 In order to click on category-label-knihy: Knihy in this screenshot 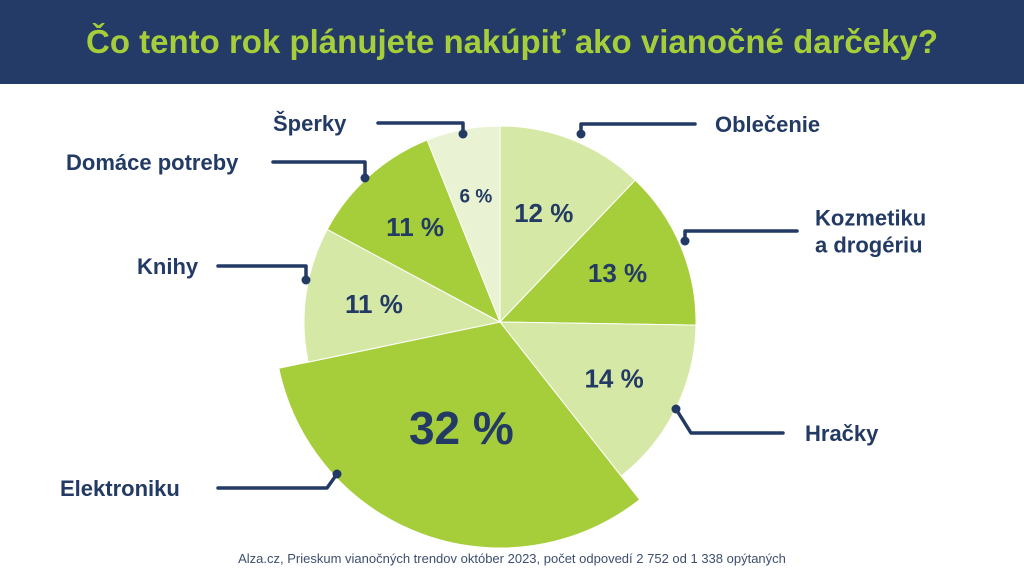, I will do `click(168, 266)`.